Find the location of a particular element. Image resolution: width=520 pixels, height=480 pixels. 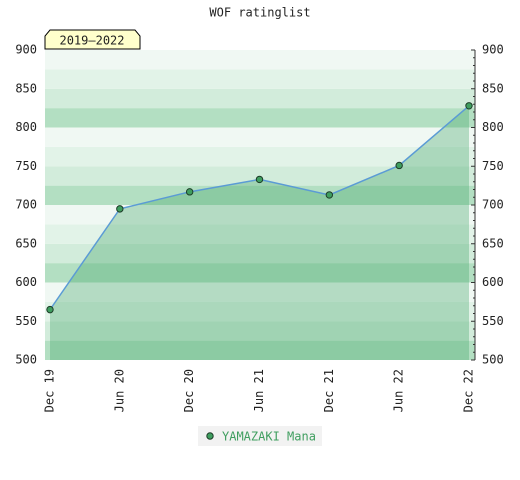

legend-box is located at coordinates (260, 436).